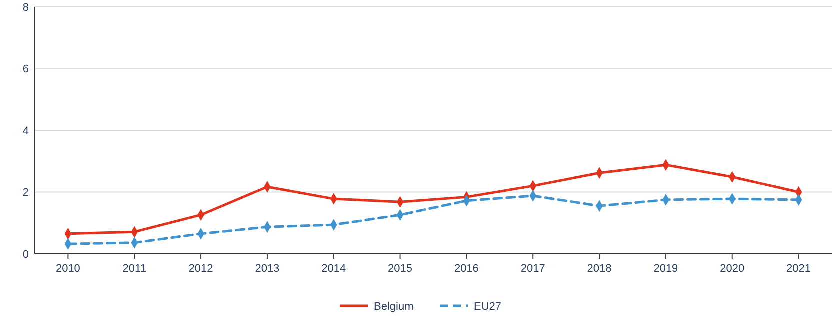  What do you see at coordinates (25, 8) in the screenshot?
I see `y-tick-label: 8` at bounding box center [25, 8].